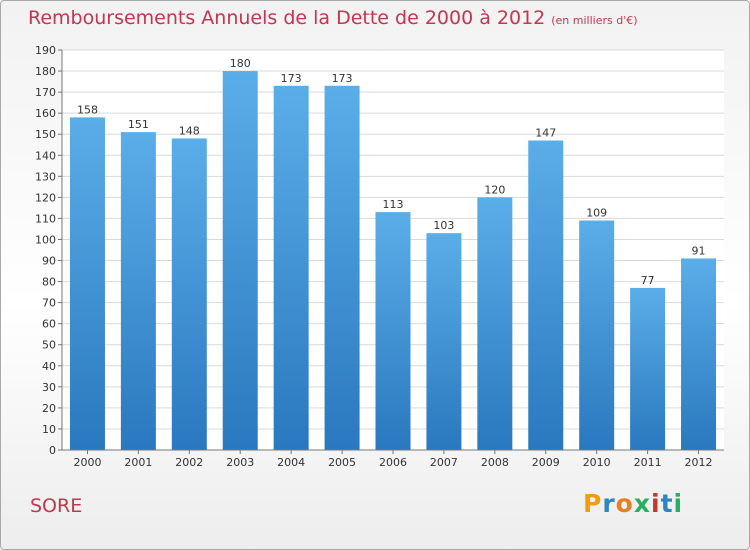 This screenshot has height=550, width=750. I want to click on logo-letter: t, so click(667, 503).